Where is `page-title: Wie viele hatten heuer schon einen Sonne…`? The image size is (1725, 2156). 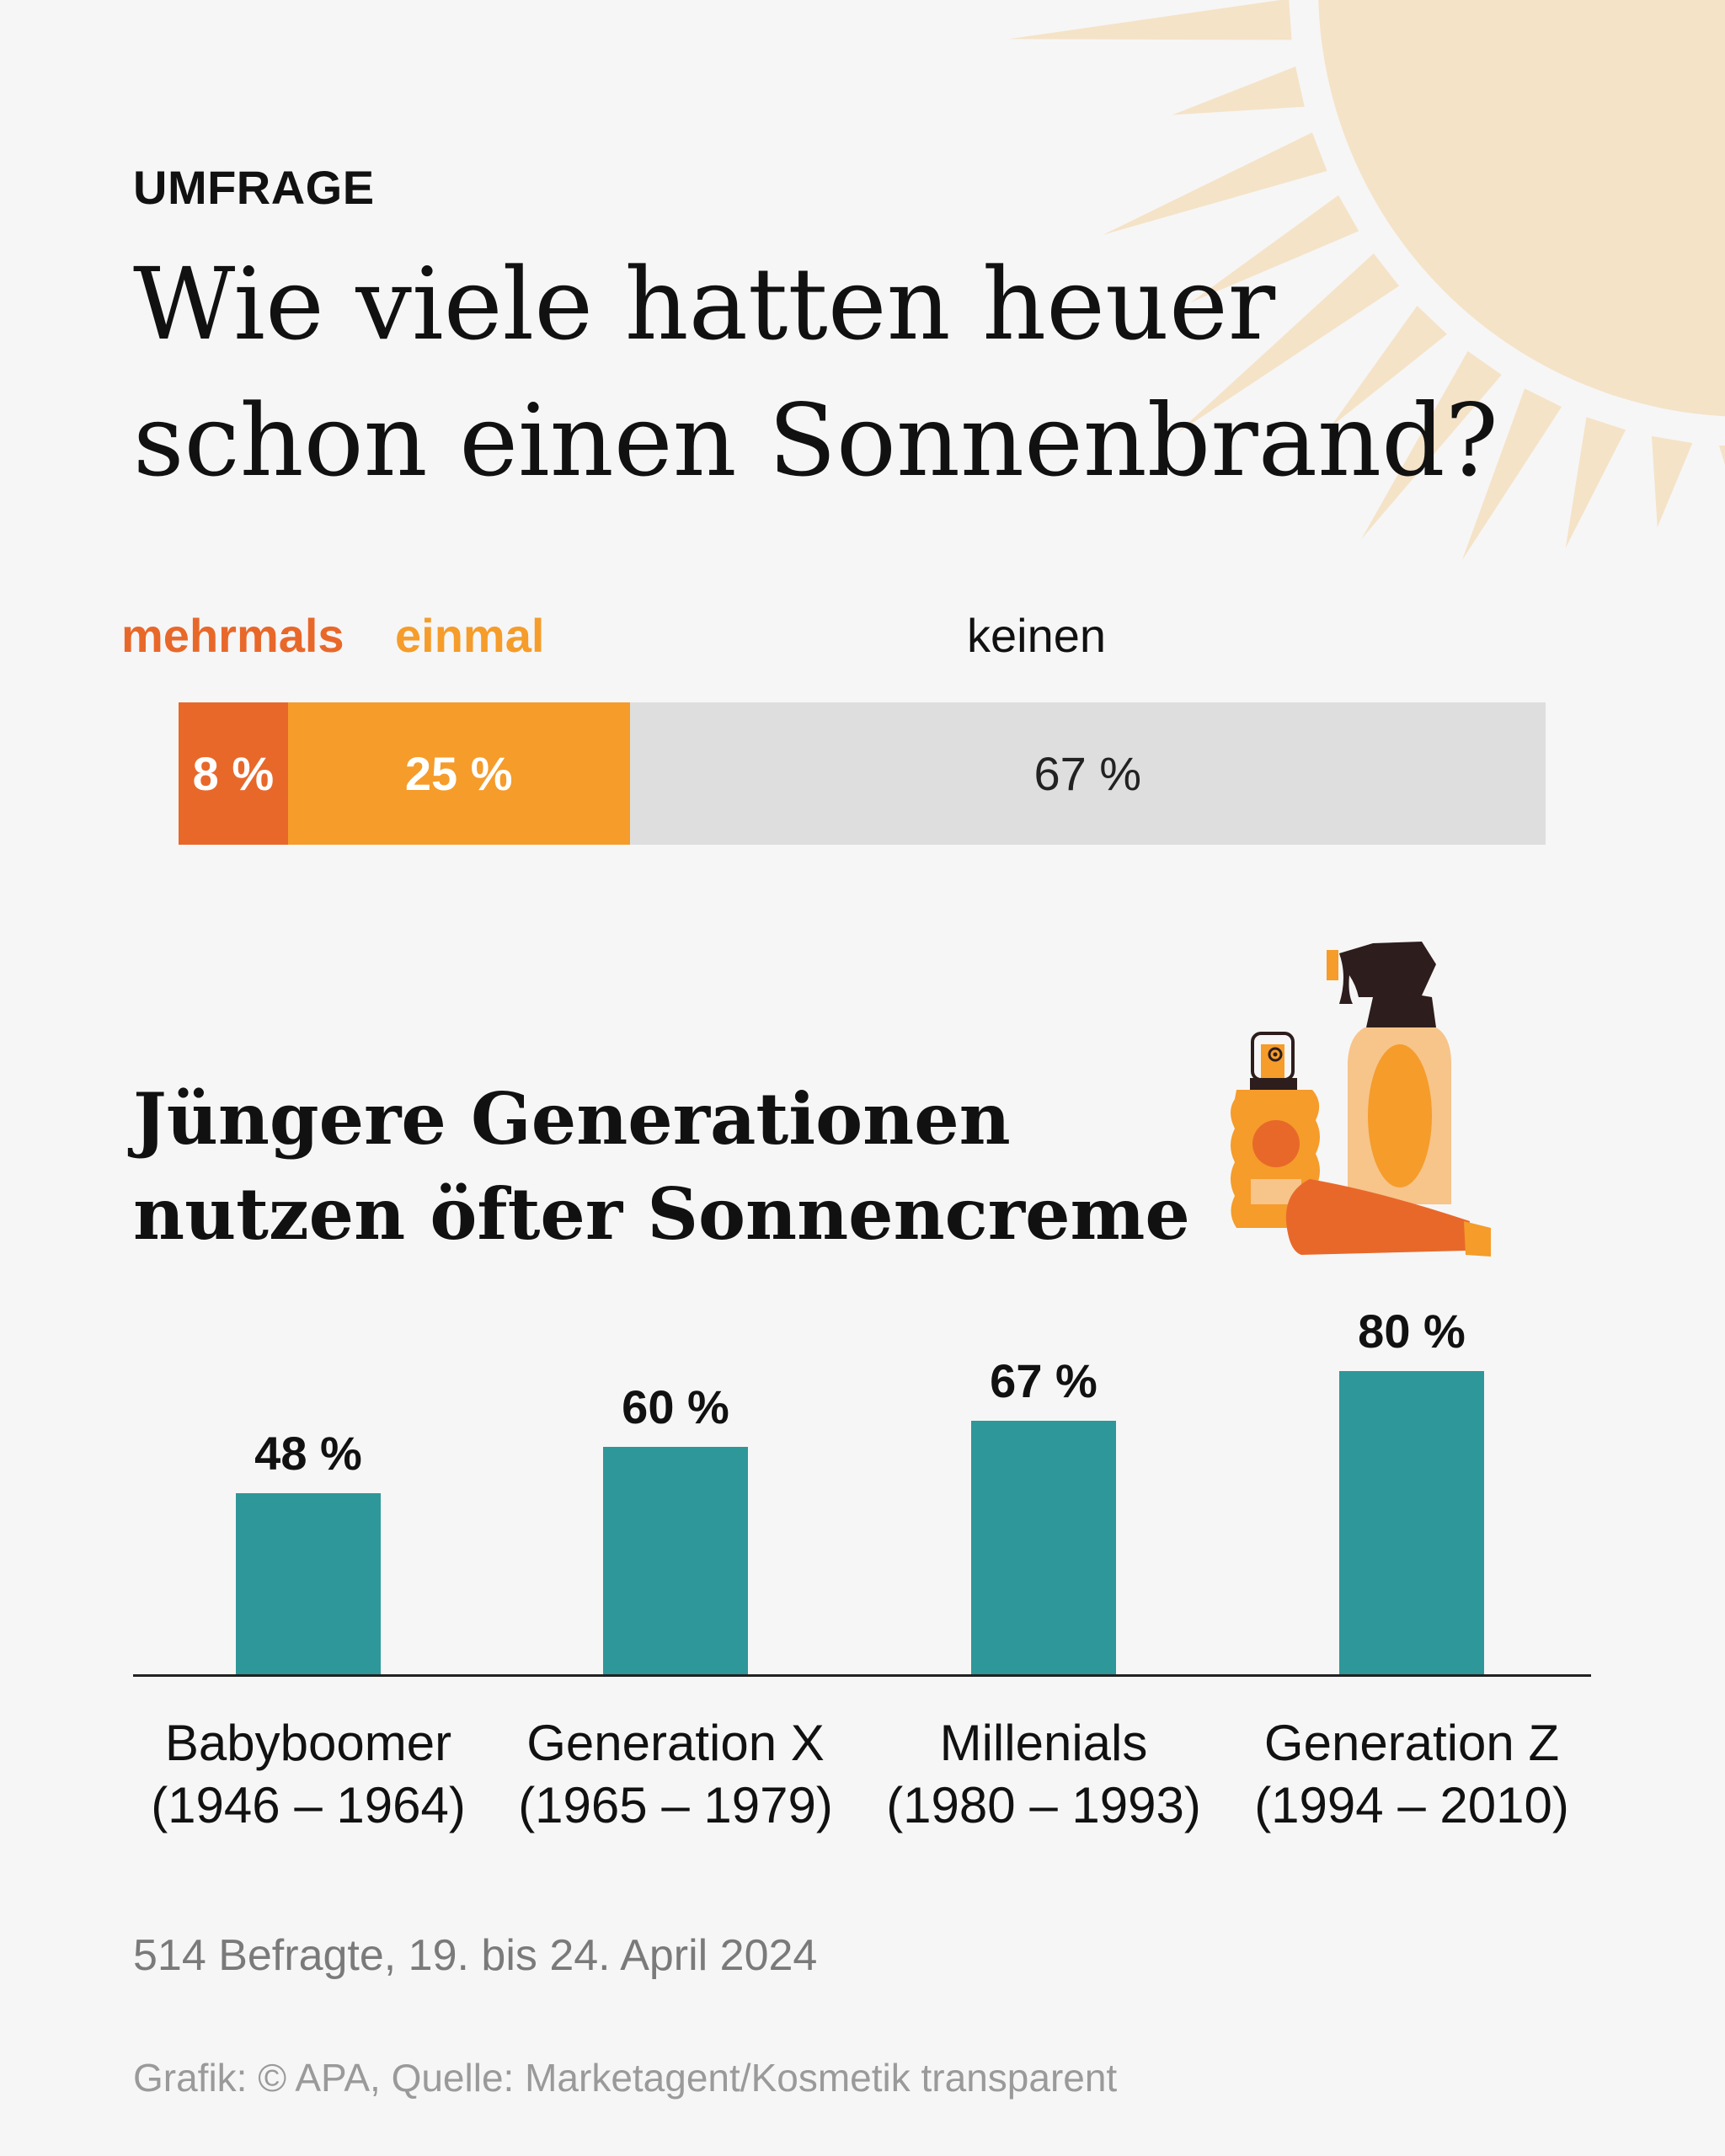
page-title: Wie viele hatten heuer schon einen Sonne… is located at coordinates (815, 372).